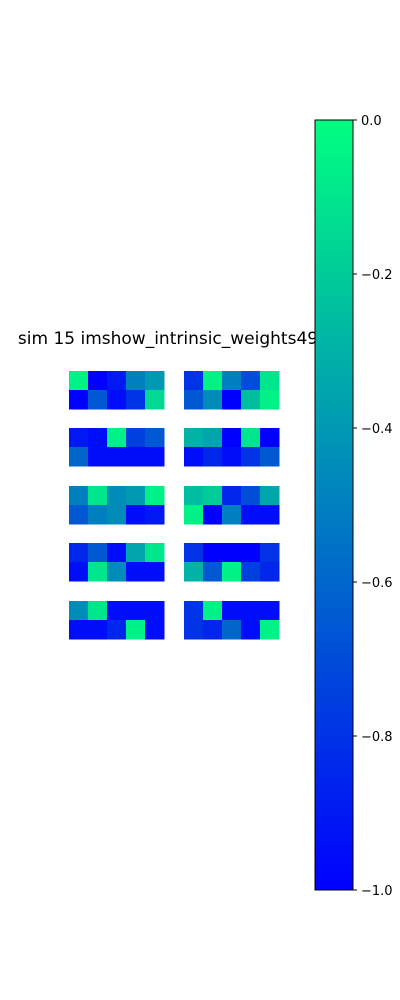 This screenshot has height=1000, width=400. I want to click on heatmap-panel-r2-c1, so click(232, 505).